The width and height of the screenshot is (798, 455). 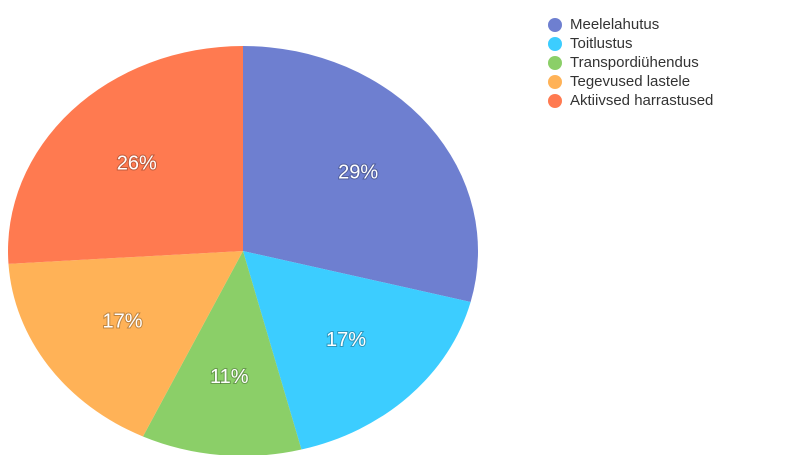 I want to click on value-label: 26%, so click(x=137, y=163).